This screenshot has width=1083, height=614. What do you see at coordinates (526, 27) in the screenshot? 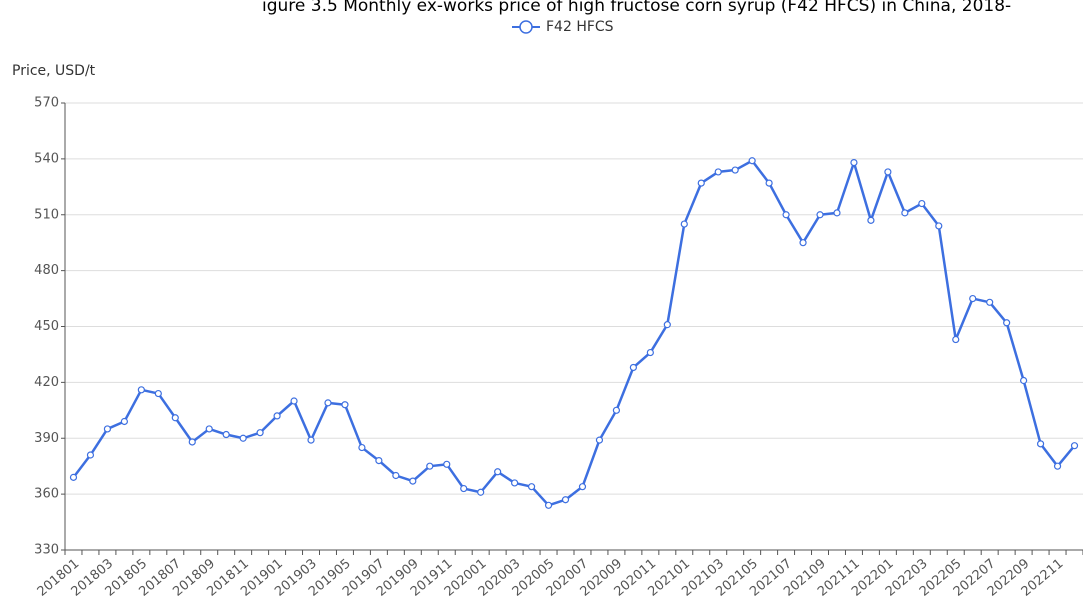
I see `legend-marker` at bounding box center [526, 27].